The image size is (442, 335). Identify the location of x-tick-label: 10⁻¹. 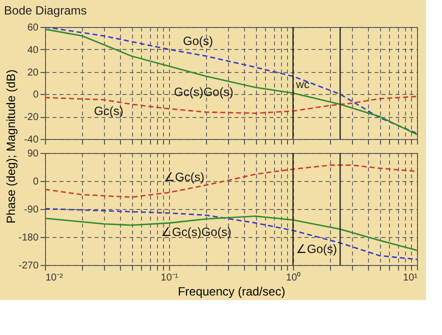
(169, 278).